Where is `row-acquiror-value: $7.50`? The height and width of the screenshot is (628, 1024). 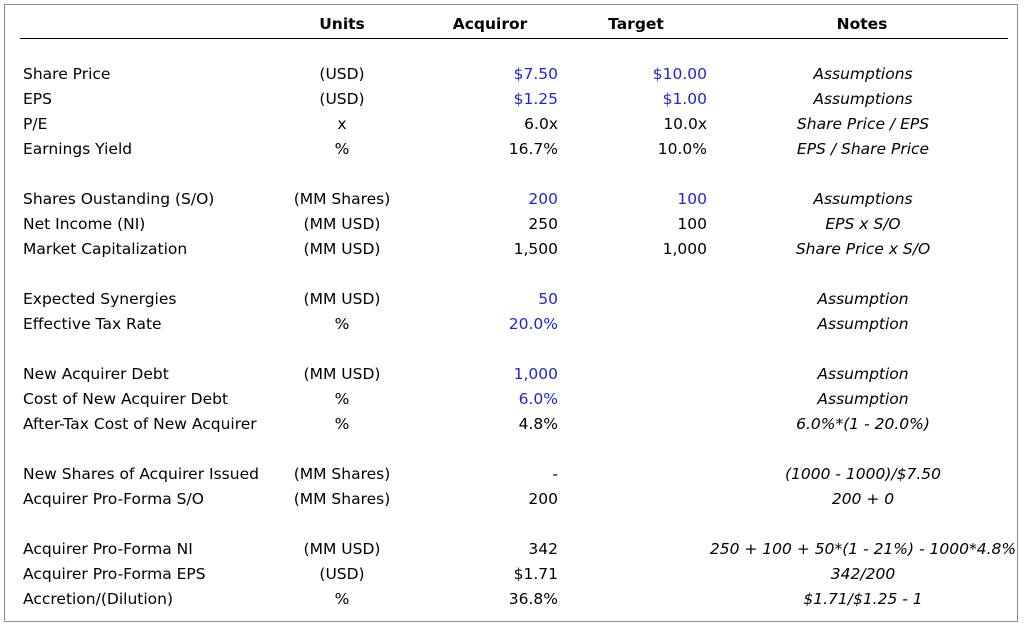 row-acquiror-value: $7.50 is located at coordinates (535, 74).